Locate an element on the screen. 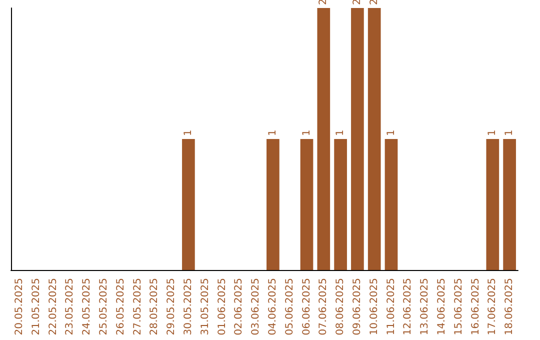  x-tick-label: 28.05.2025 is located at coordinates (154, 307).